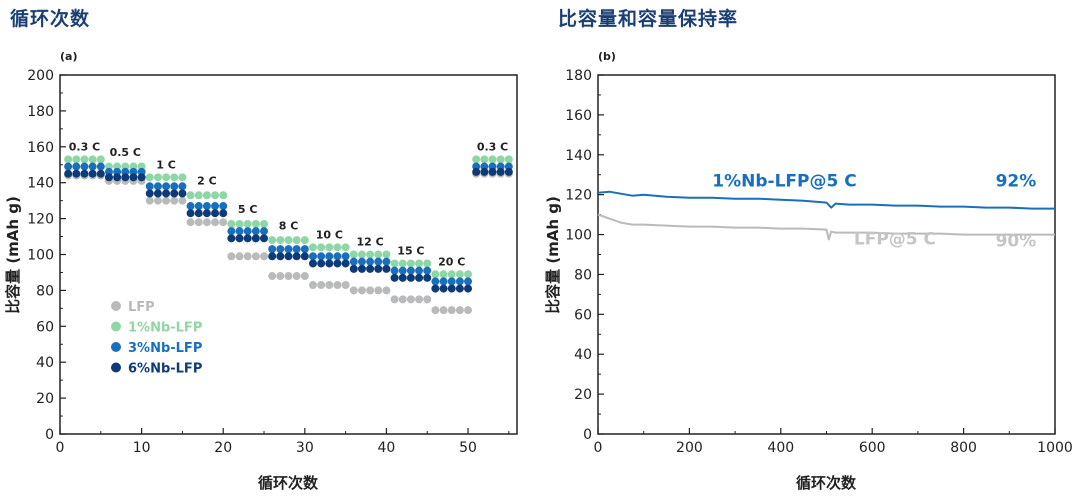 This screenshot has height=497, width=1080. What do you see at coordinates (578, 156) in the screenshot?
I see `y-tick-label: 140` at bounding box center [578, 156].